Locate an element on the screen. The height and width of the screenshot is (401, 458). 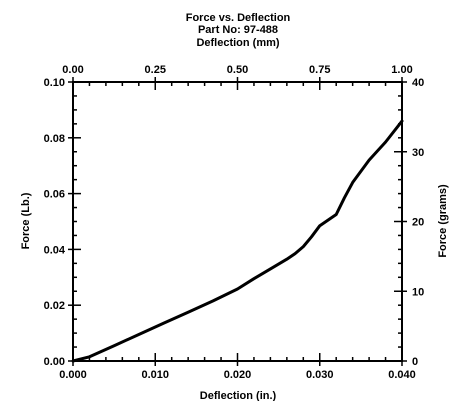
y2-tick-label: 10 is located at coordinates (418, 292).